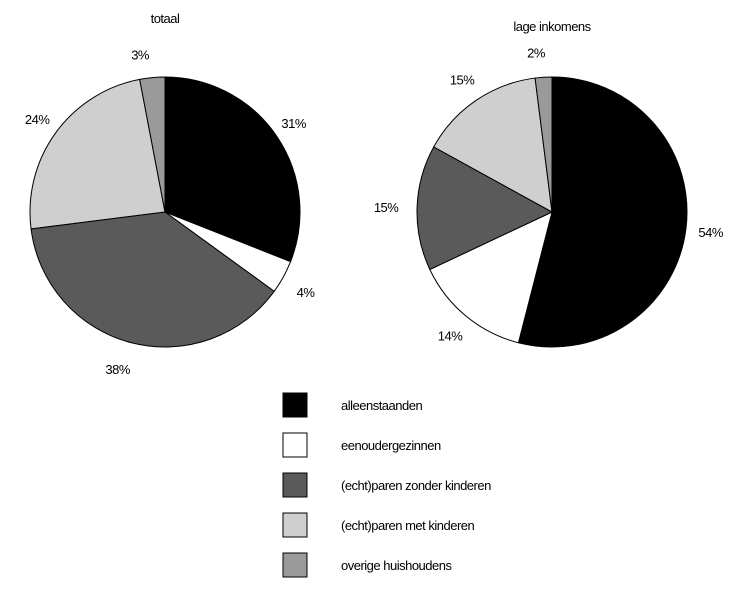 The image size is (733, 592). Describe the element at coordinates (37, 119) in the screenshot. I see `pie-label-0-echt-paren-met-kinderen: 24%` at that location.